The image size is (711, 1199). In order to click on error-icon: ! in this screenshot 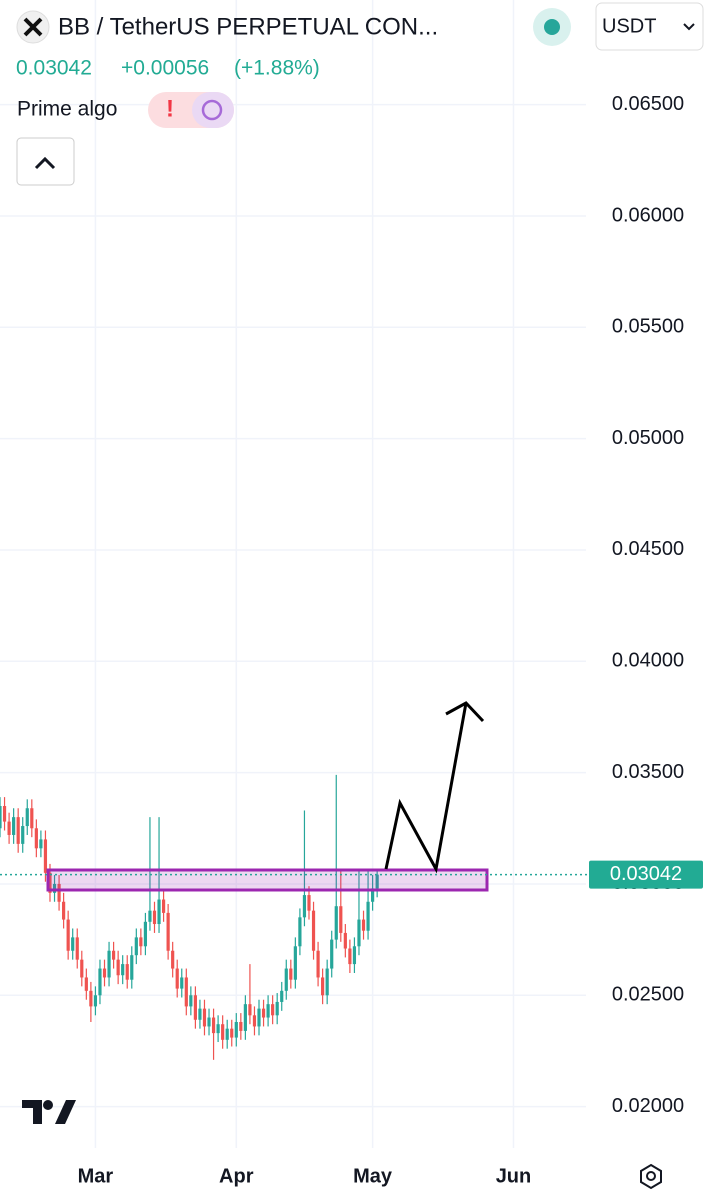, I will do `click(170, 108)`.